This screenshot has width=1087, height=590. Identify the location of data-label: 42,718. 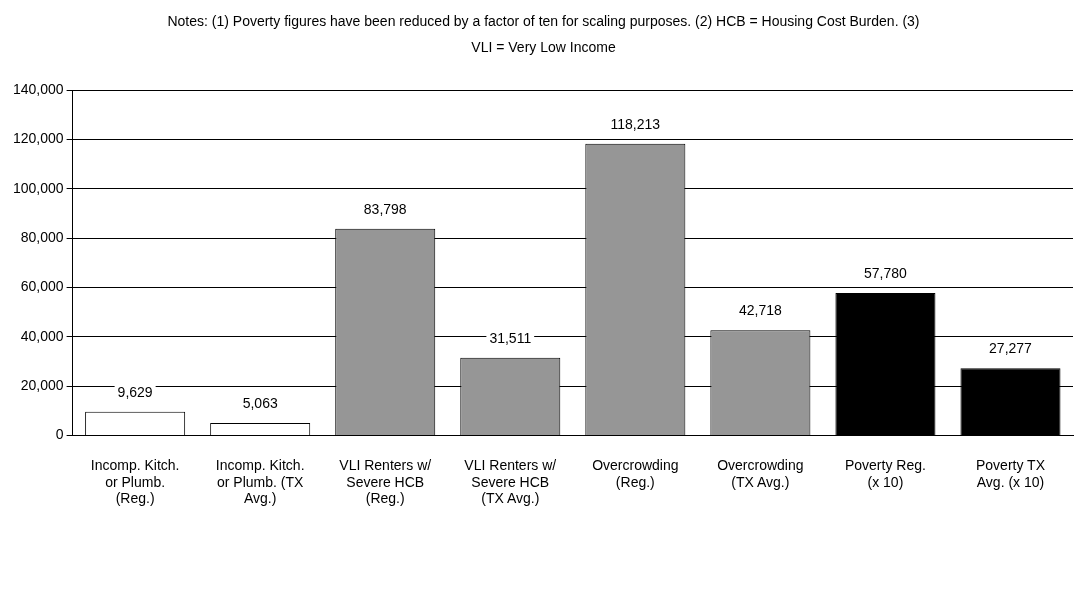
(760, 310).